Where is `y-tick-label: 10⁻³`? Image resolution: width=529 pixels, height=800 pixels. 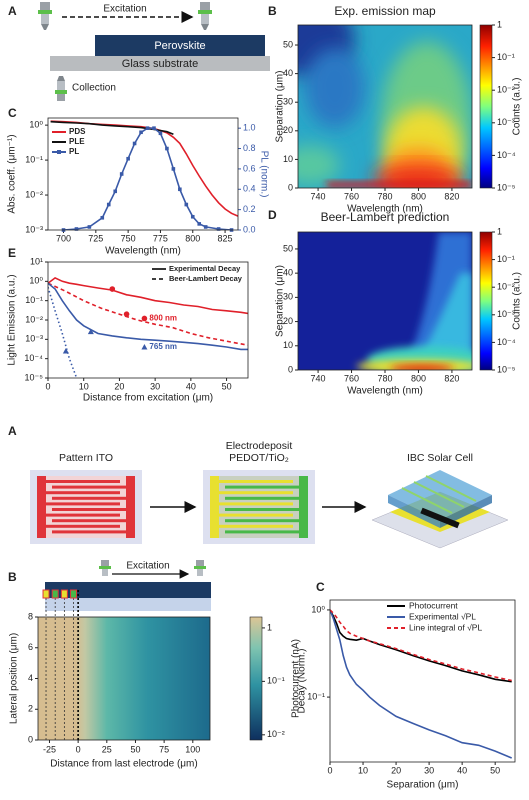
y-tick-label: 10⁻³ is located at coordinates (34, 229).